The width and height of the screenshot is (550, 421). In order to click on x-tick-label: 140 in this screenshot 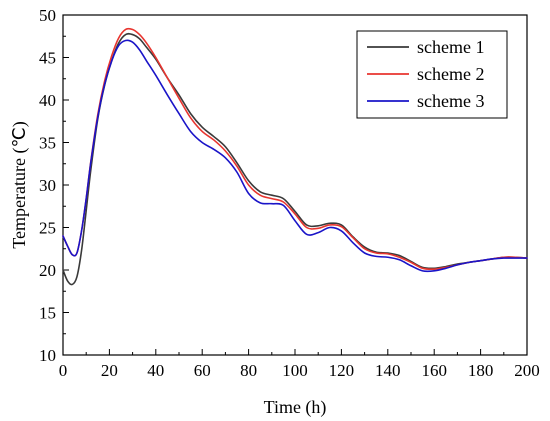, I will do `click(388, 370)`.